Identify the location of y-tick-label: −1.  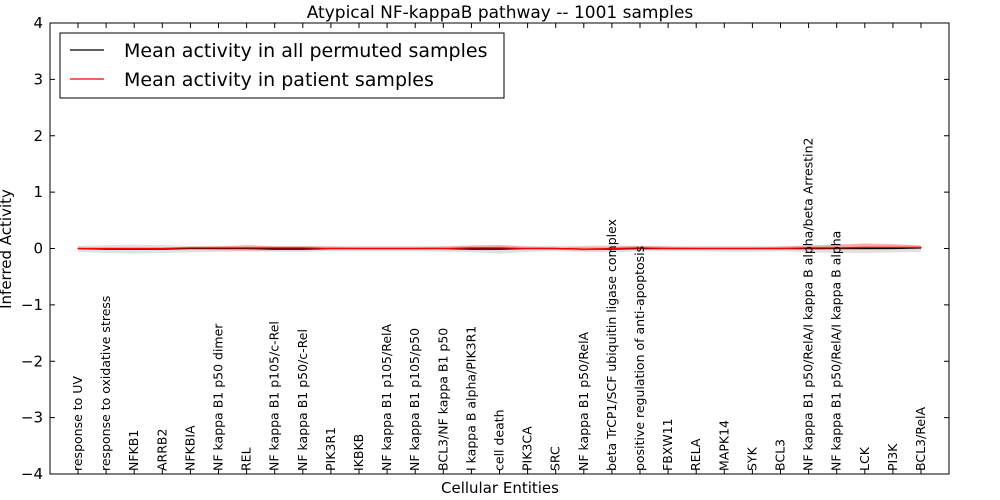
(32, 305).